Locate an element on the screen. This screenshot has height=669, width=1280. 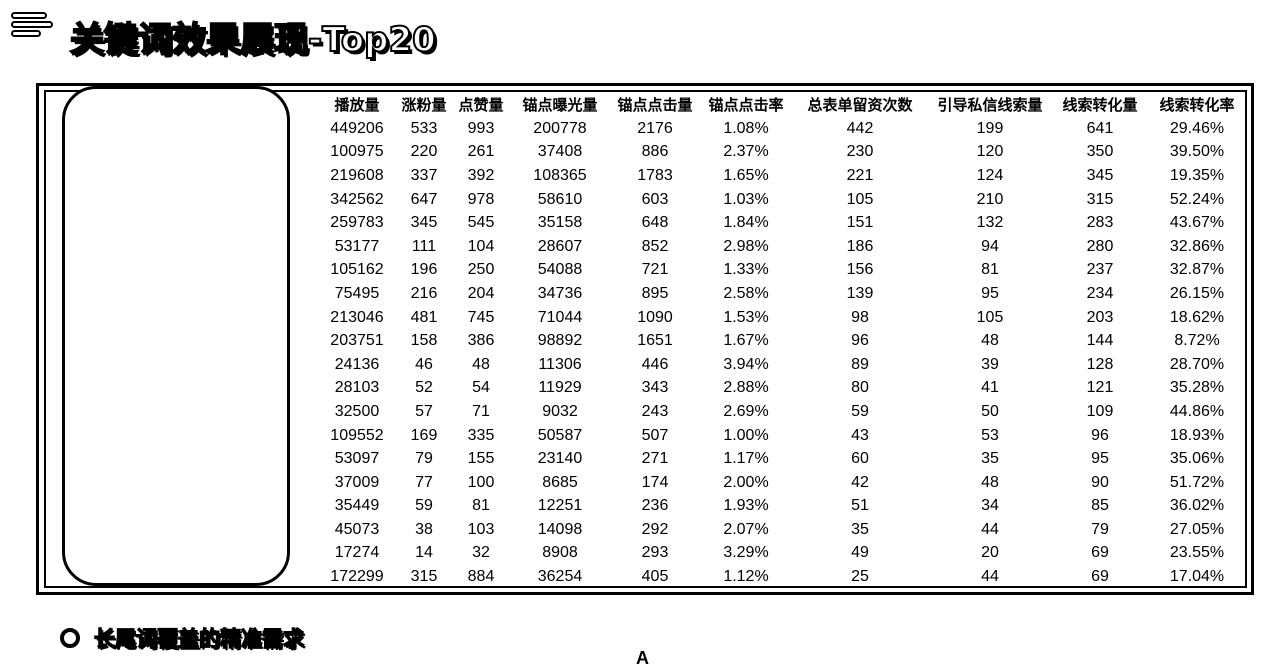
table-cell: 895 is located at coordinates (655, 293).